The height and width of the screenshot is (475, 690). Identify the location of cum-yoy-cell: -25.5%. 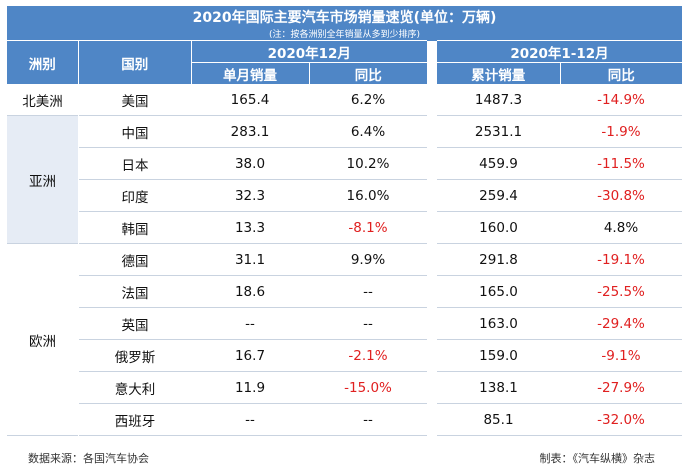
(621, 291).